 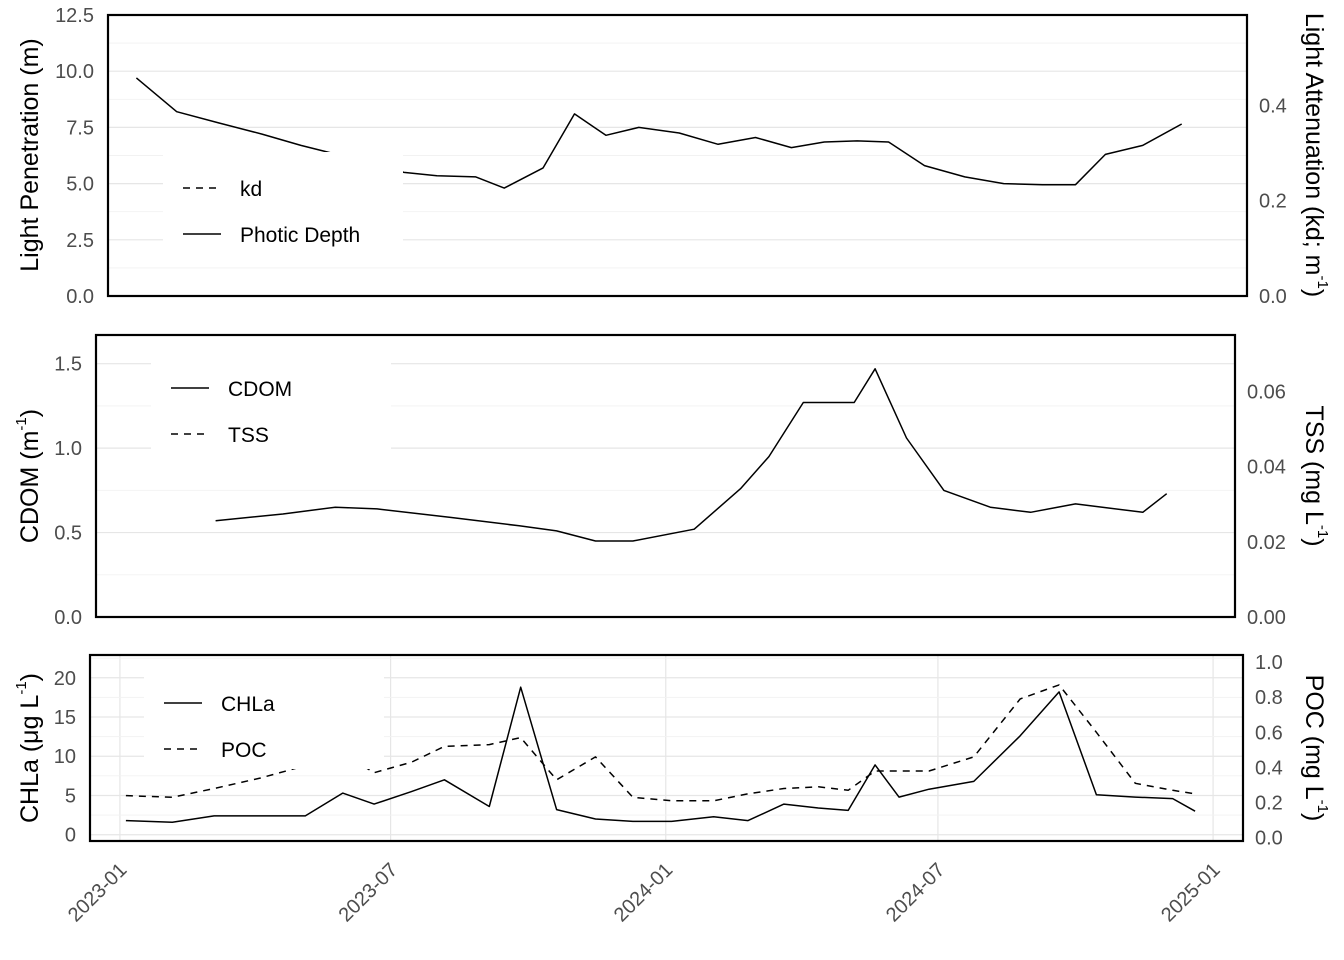 I want to click on y2-tick-label: 0.04, so click(x=1266, y=468).